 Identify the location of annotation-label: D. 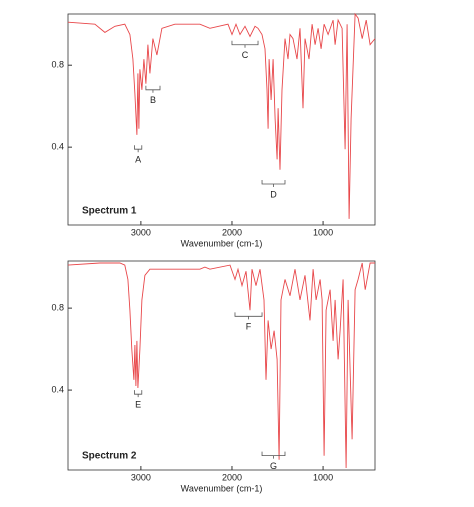
(273, 194).